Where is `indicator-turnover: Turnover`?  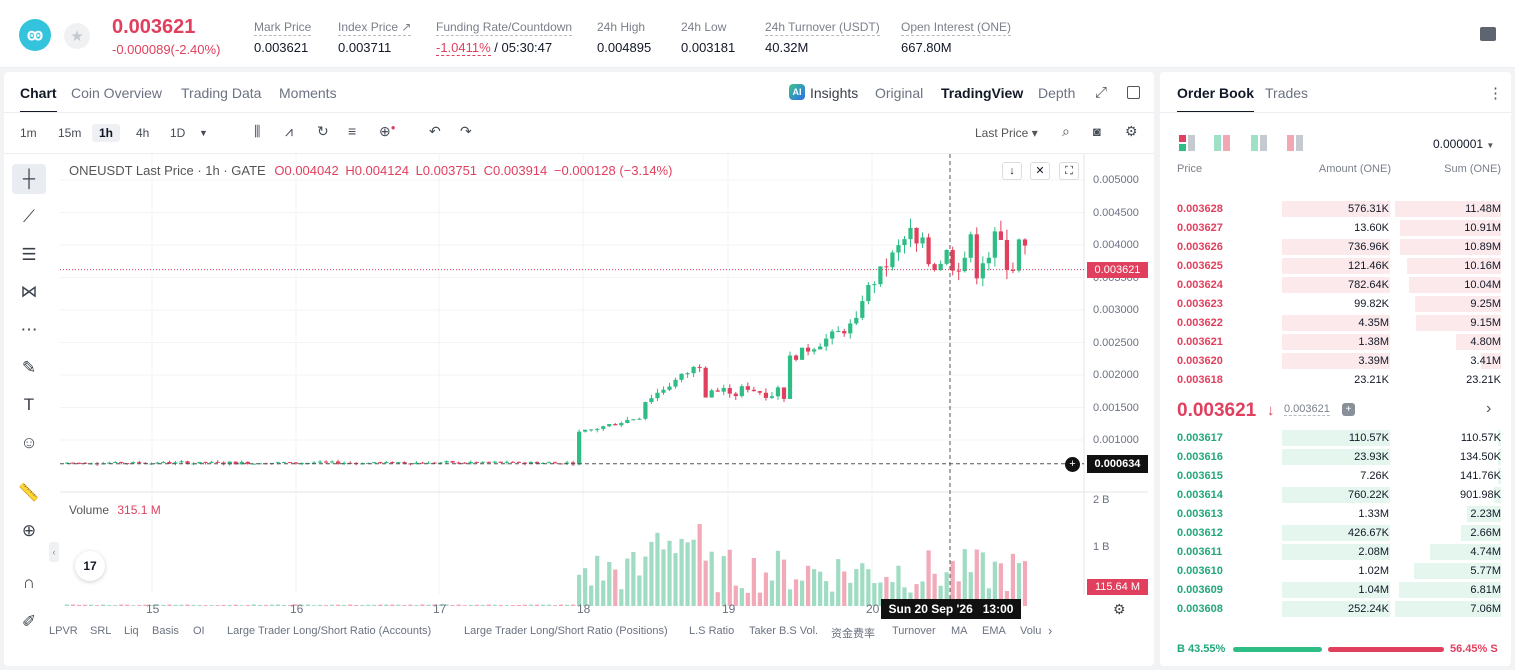
indicator-turnover: Turnover is located at coordinates (914, 631).